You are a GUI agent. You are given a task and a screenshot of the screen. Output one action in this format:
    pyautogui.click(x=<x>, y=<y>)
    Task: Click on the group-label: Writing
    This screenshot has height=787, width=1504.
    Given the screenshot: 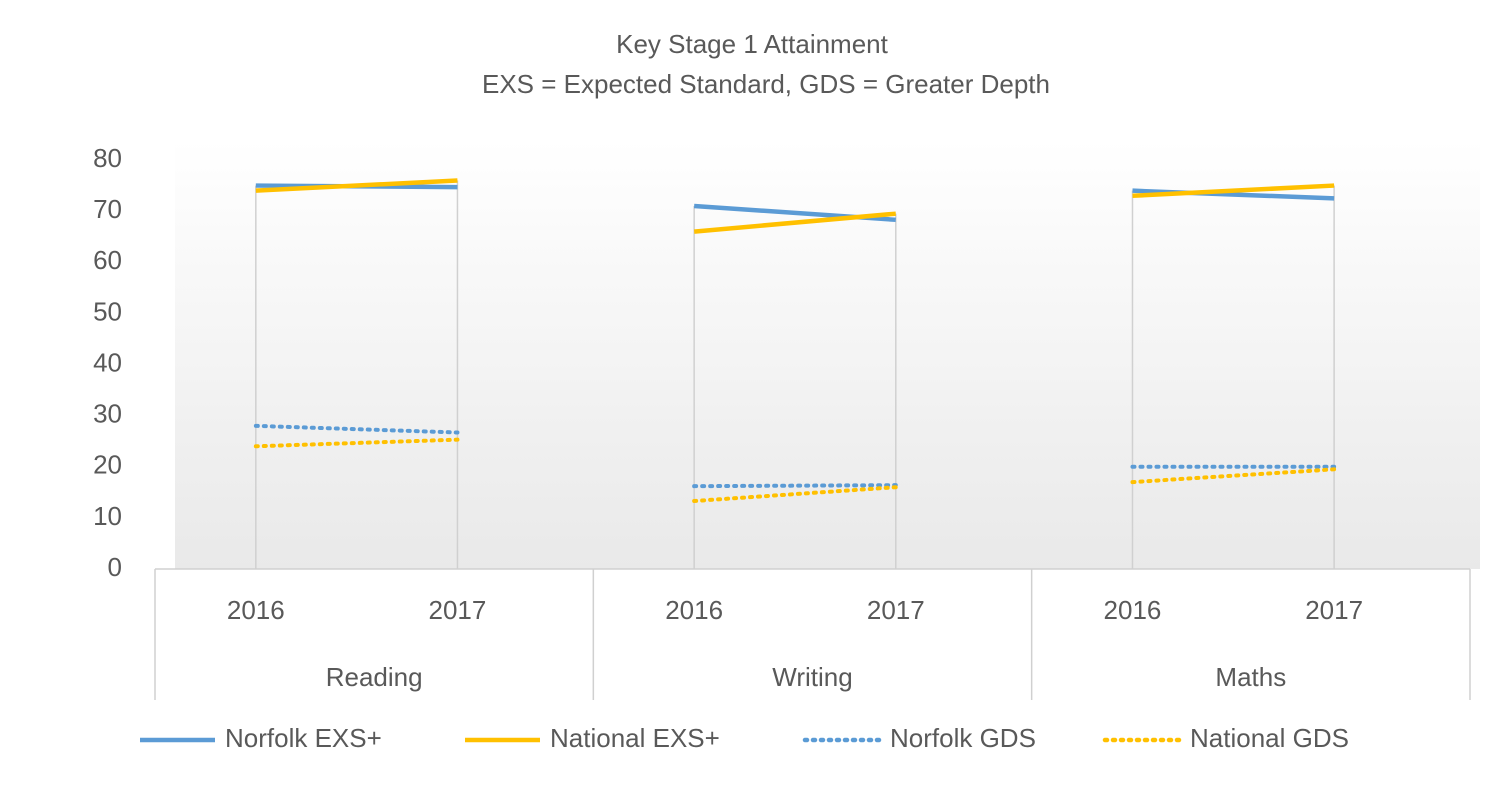 What is the action you would take?
    pyautogui.click(x=812, y=677)
    